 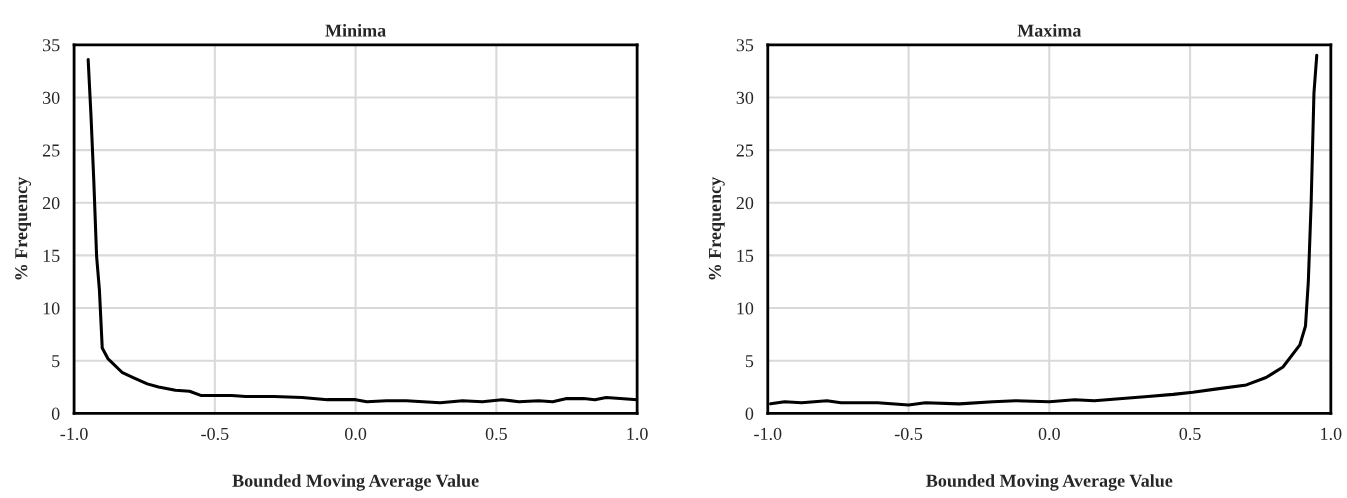 What do you see at coordinates (355, 30) in the screenshot?
I see `chart-title: Minima` at bounding box center [355, 30].